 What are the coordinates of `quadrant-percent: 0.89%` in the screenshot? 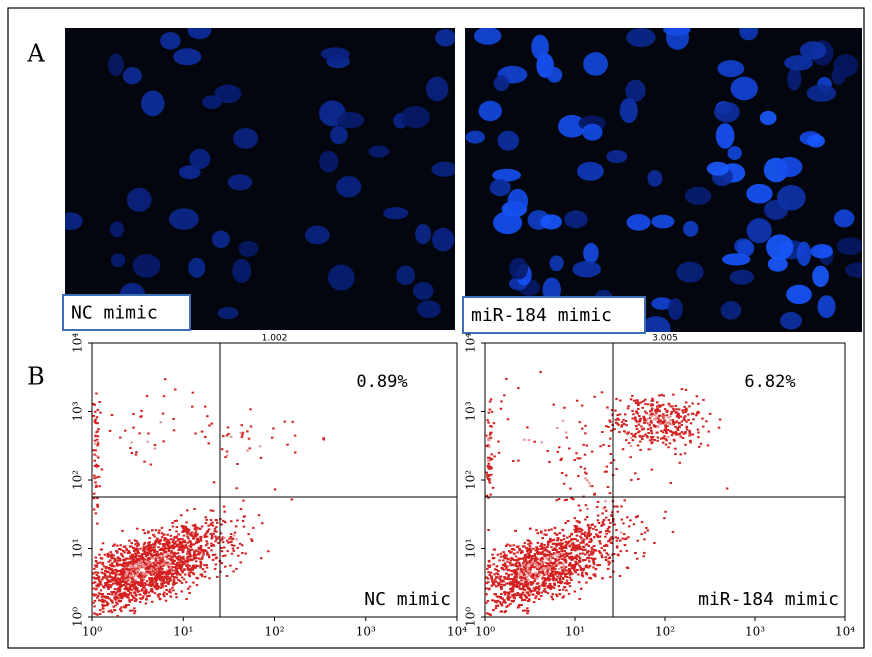 It's located at (381, 382).